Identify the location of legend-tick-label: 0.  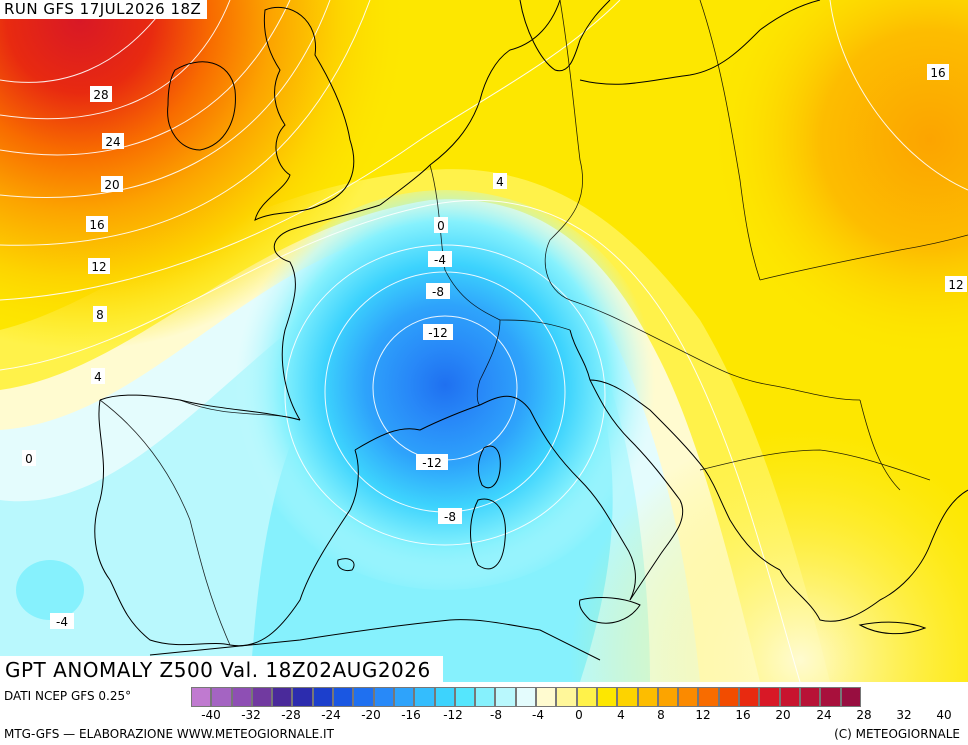
(579, 715).